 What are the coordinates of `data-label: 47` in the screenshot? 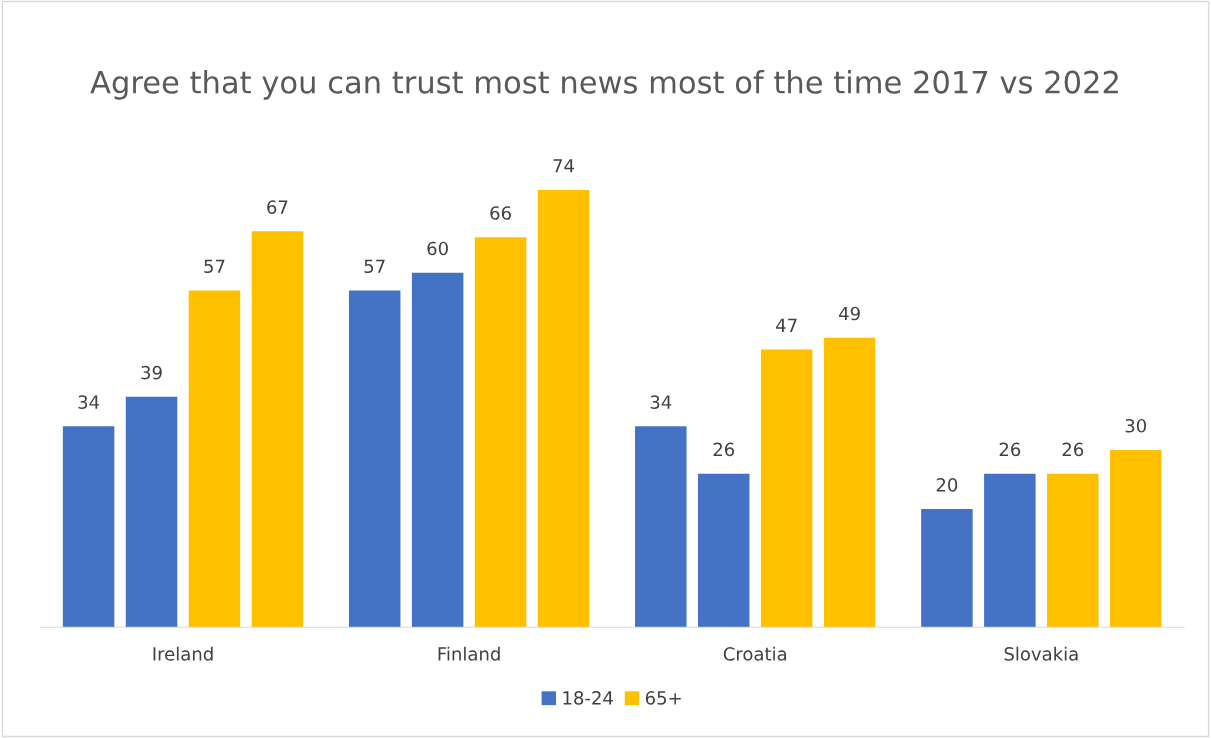 It's located at (786, 325).